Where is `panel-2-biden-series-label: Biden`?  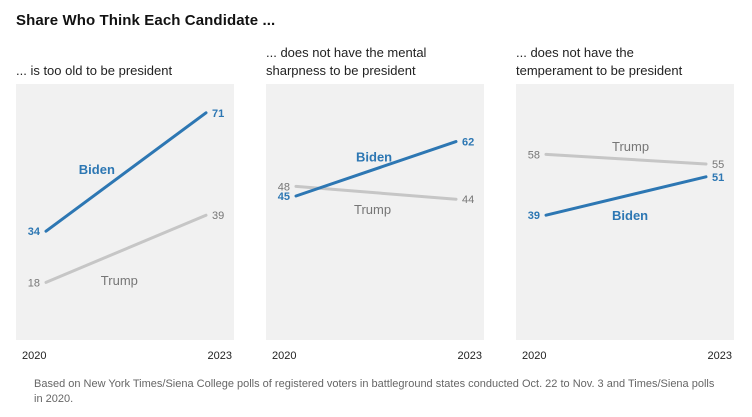
panel-2-biden-series-label: Biden is located at coordinates (374, 157).